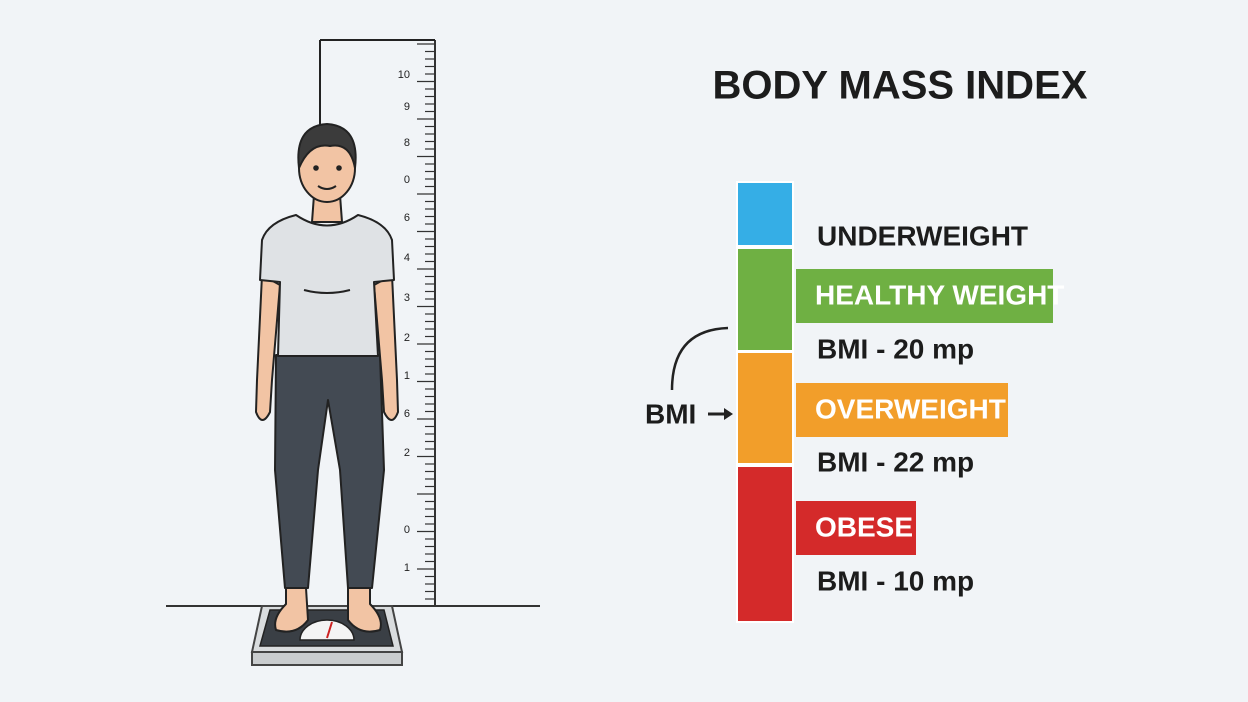 This screenshot has width=1248, height=702. I want to click on segment-underweight, so click(765, 214).